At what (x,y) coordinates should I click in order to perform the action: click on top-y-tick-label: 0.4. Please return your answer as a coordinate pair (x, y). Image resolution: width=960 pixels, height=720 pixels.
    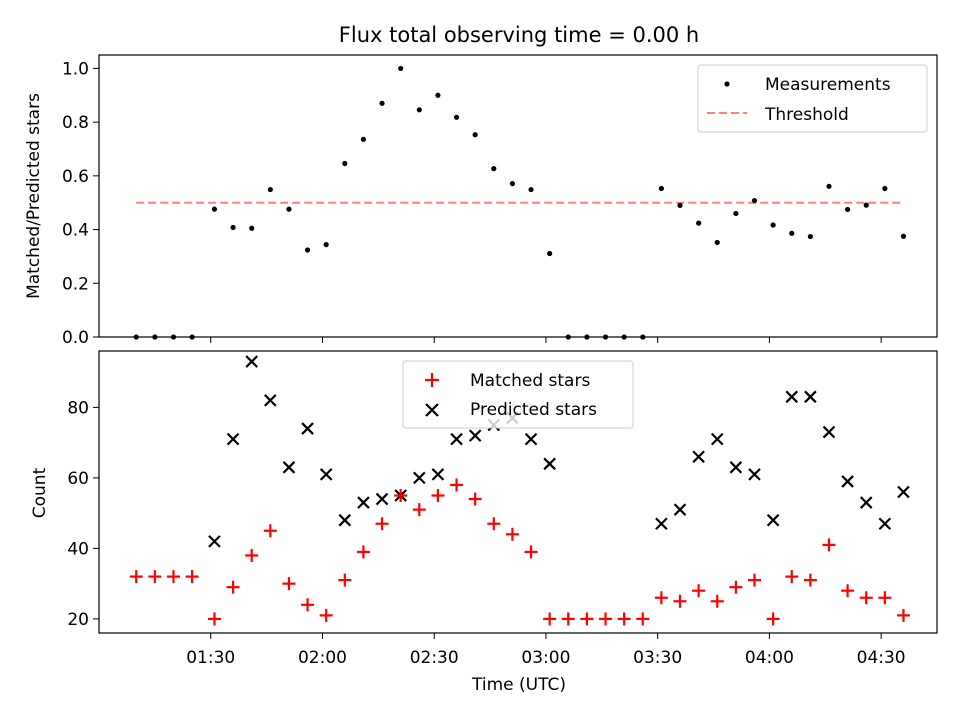
    Looking at the image, I should click on (75, 231).